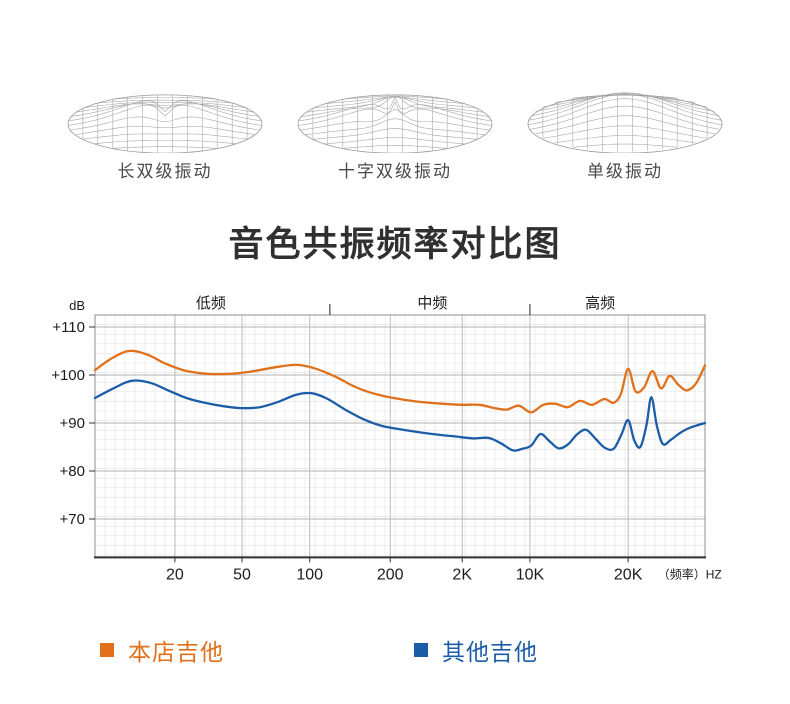 This screenshot has height=704, width=790. What do you see at coordinates (175, 574) in the screenshot?
I see `svg-text: 20` at bounding box center [175, 574].